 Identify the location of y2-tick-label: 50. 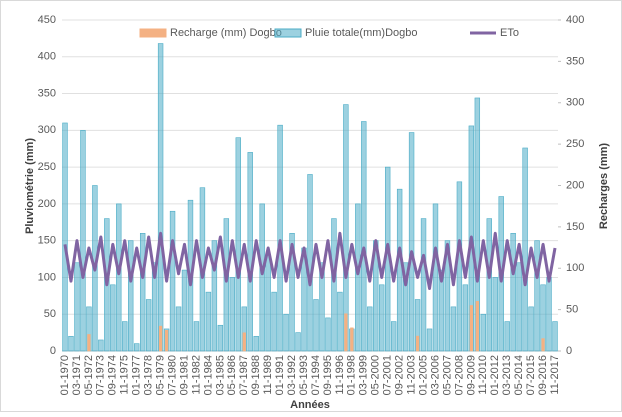
(572, 310).